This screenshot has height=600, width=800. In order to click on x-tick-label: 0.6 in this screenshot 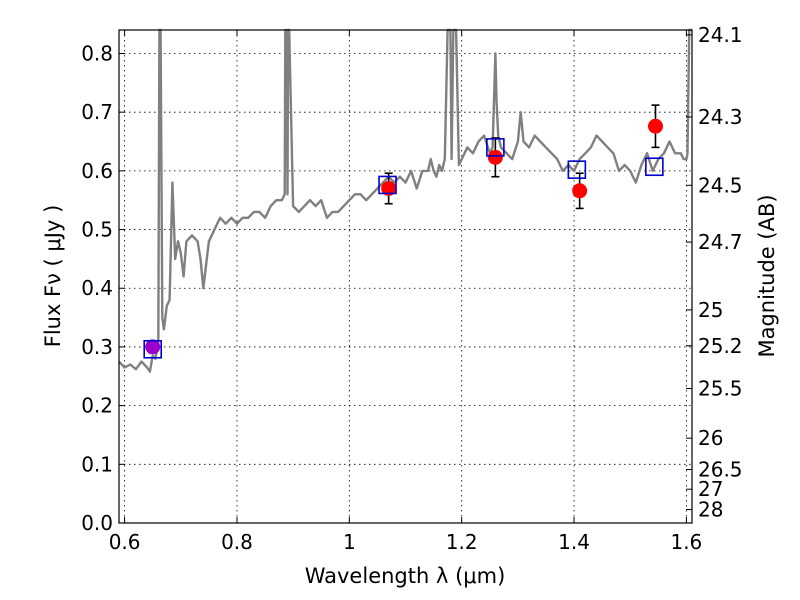, I will do `click(125, 542)`.